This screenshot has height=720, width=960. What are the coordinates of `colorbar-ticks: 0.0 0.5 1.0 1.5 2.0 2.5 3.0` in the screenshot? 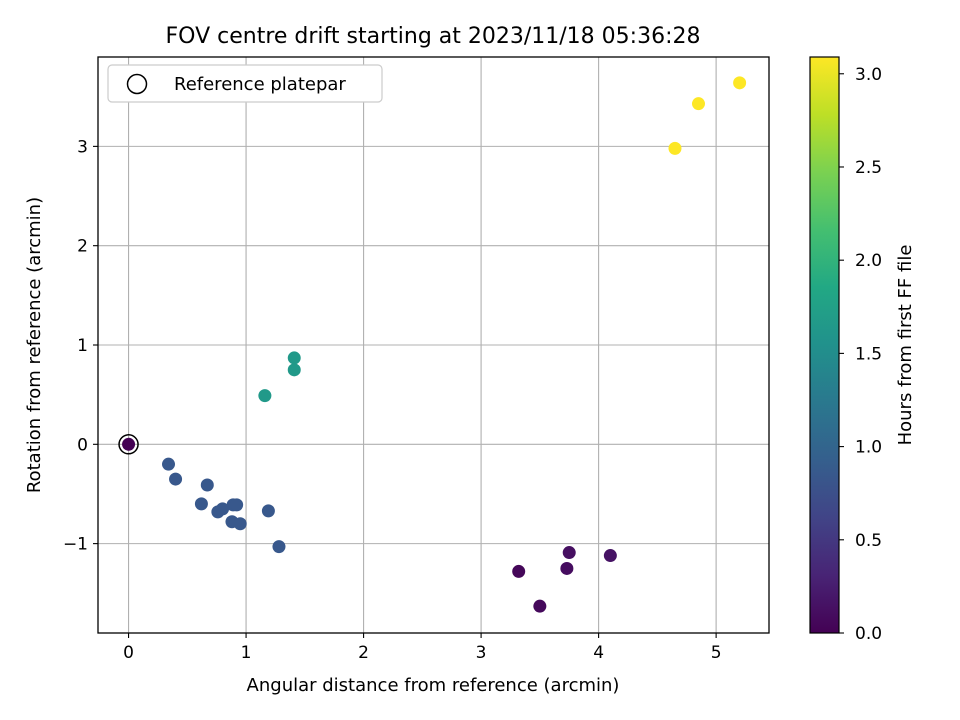 It's located at (860, 354).